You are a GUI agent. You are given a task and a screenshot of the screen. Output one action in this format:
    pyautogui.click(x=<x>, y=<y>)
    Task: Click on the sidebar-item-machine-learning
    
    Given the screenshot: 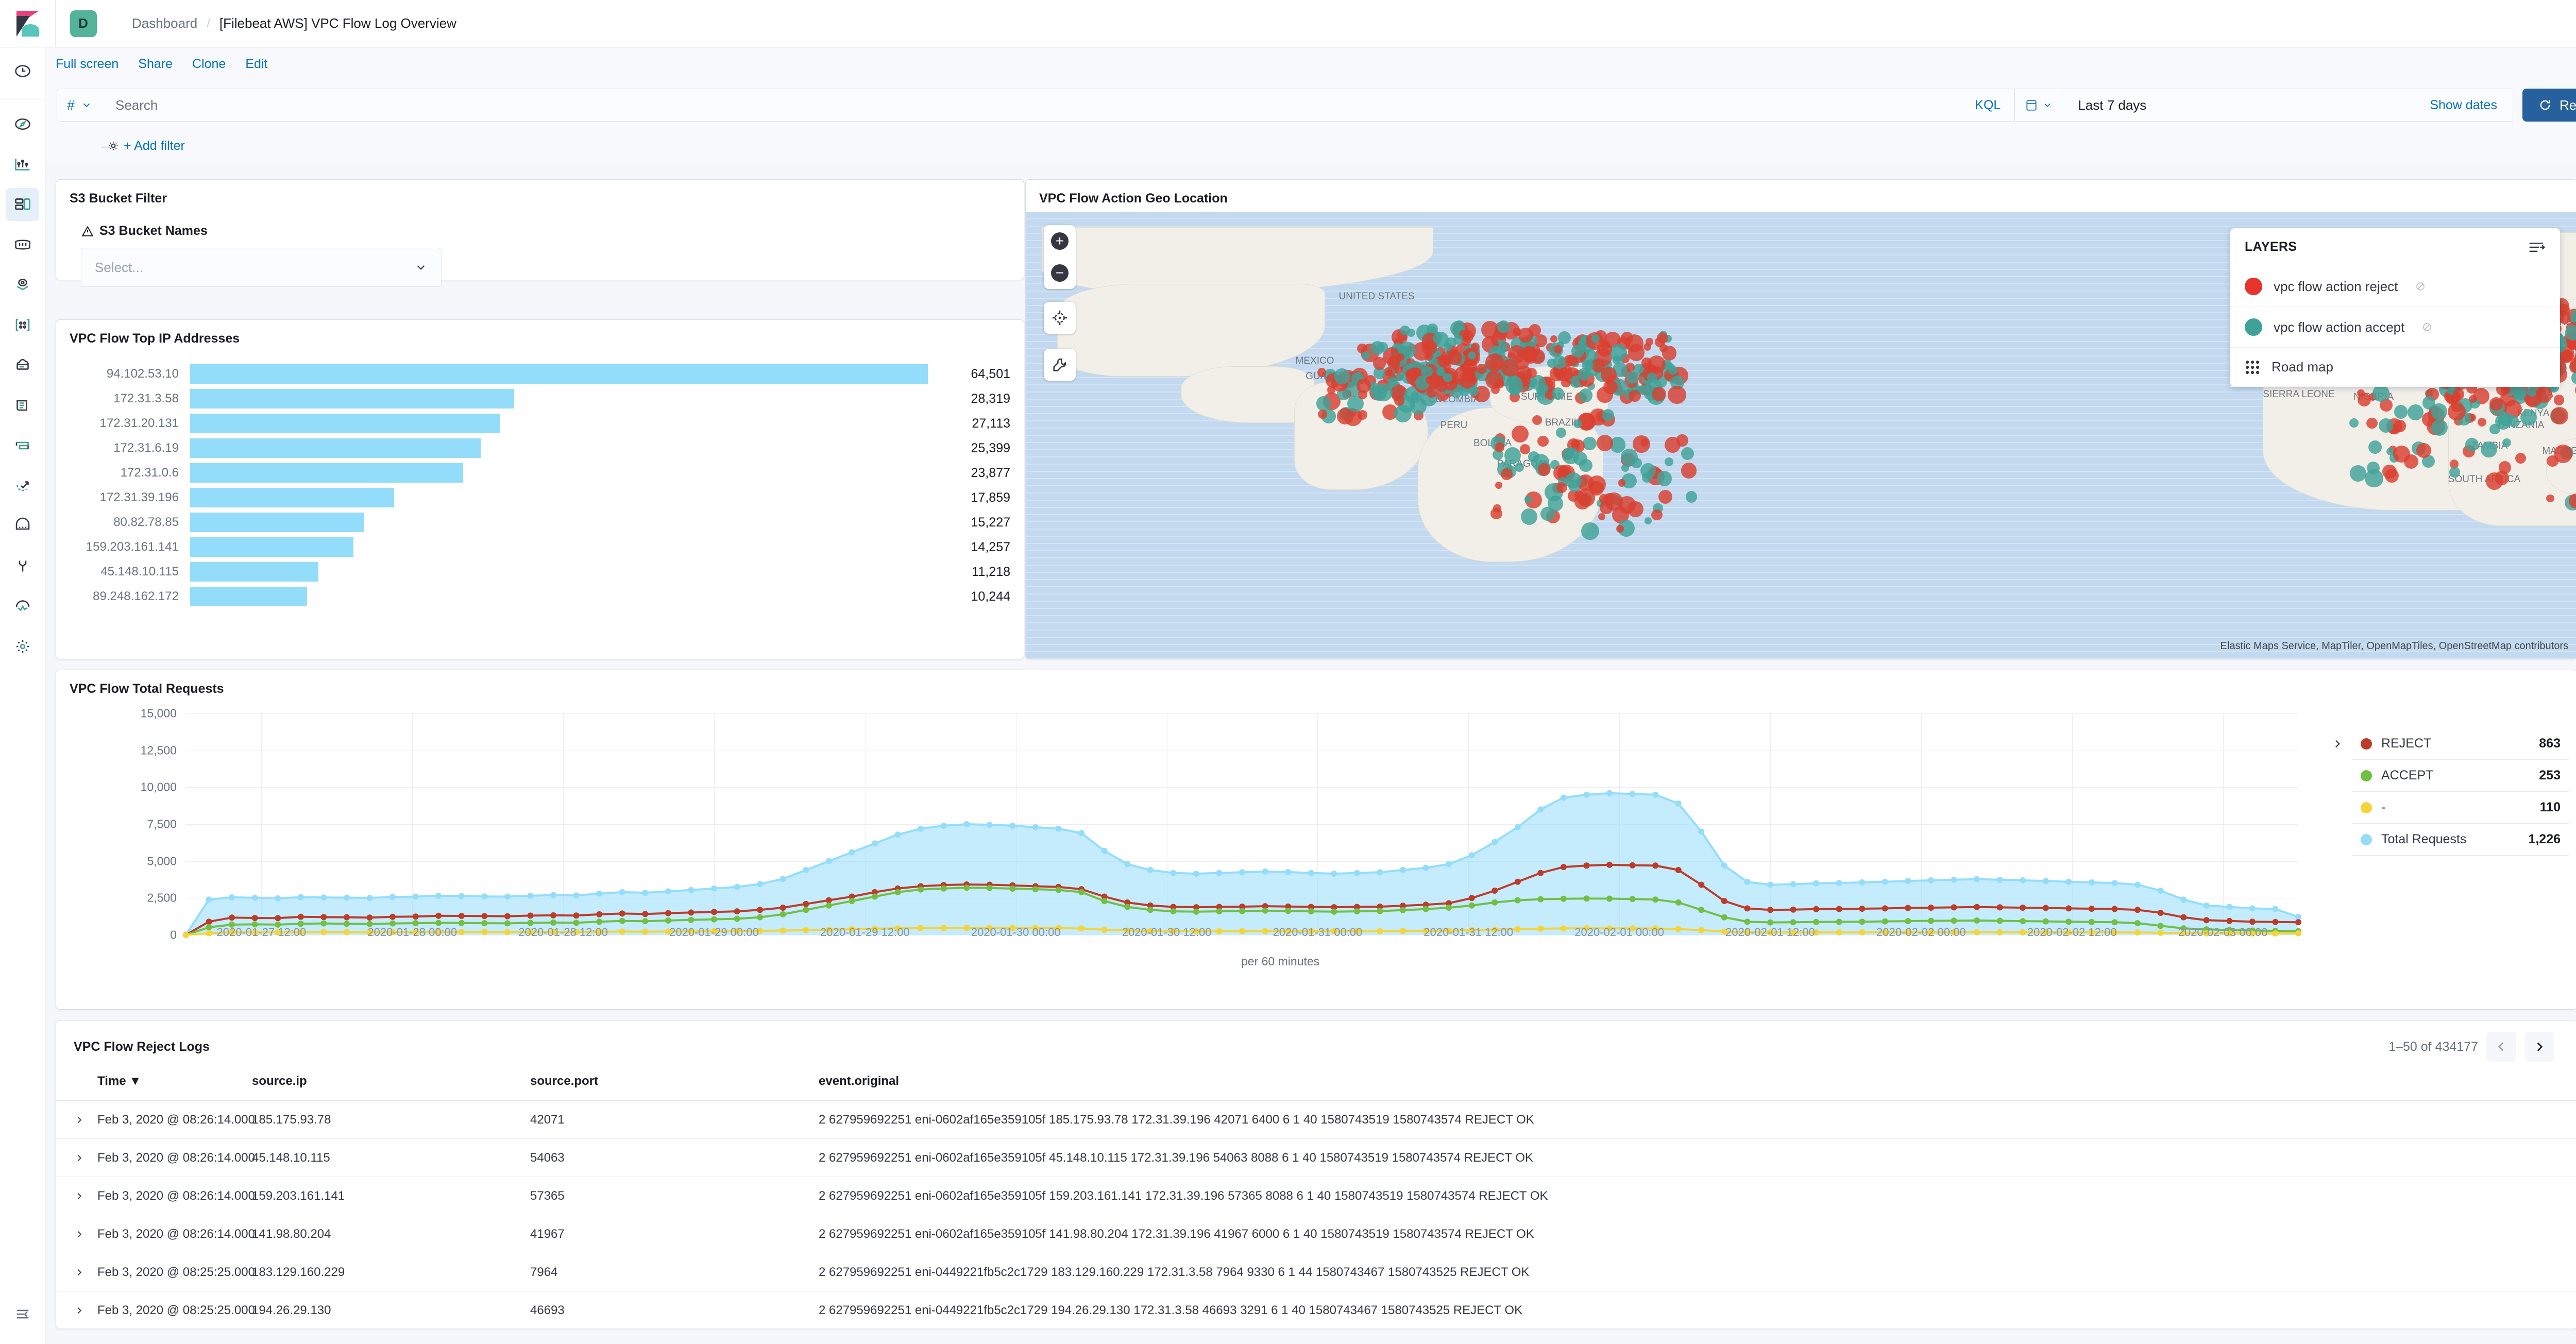 What is the action you would take?
    pyautogui.click(x=22, y=325)
    